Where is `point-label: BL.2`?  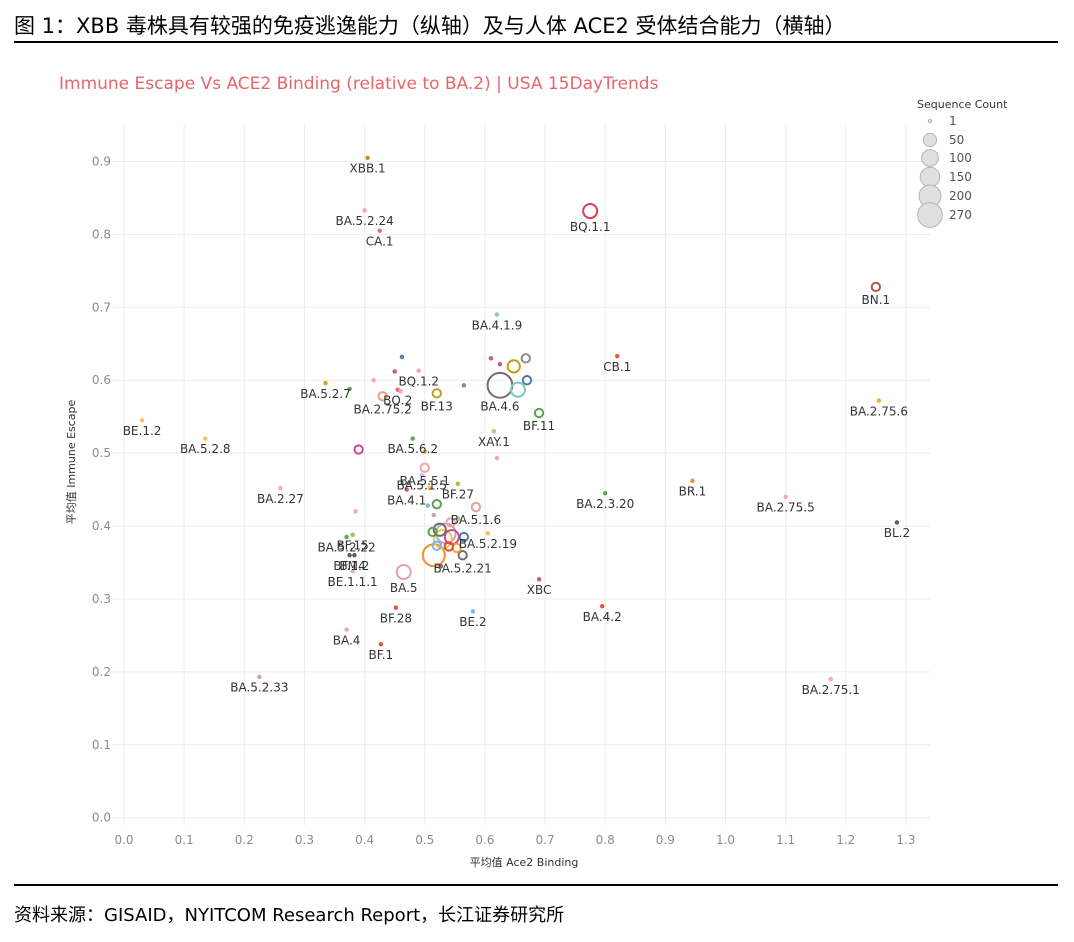
point-label: BL.2 is located at coordinates (897, 533).